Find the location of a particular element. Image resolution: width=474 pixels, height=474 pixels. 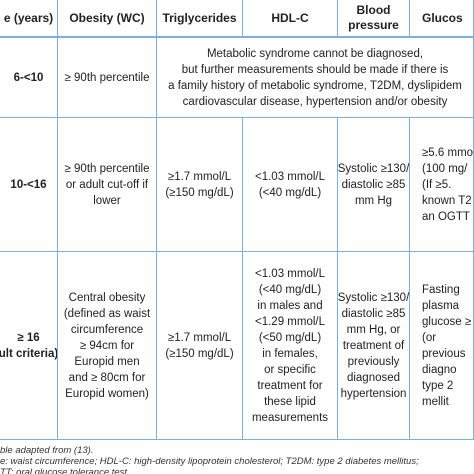

cell-text: treatment of is located at coordinates (373, 345).